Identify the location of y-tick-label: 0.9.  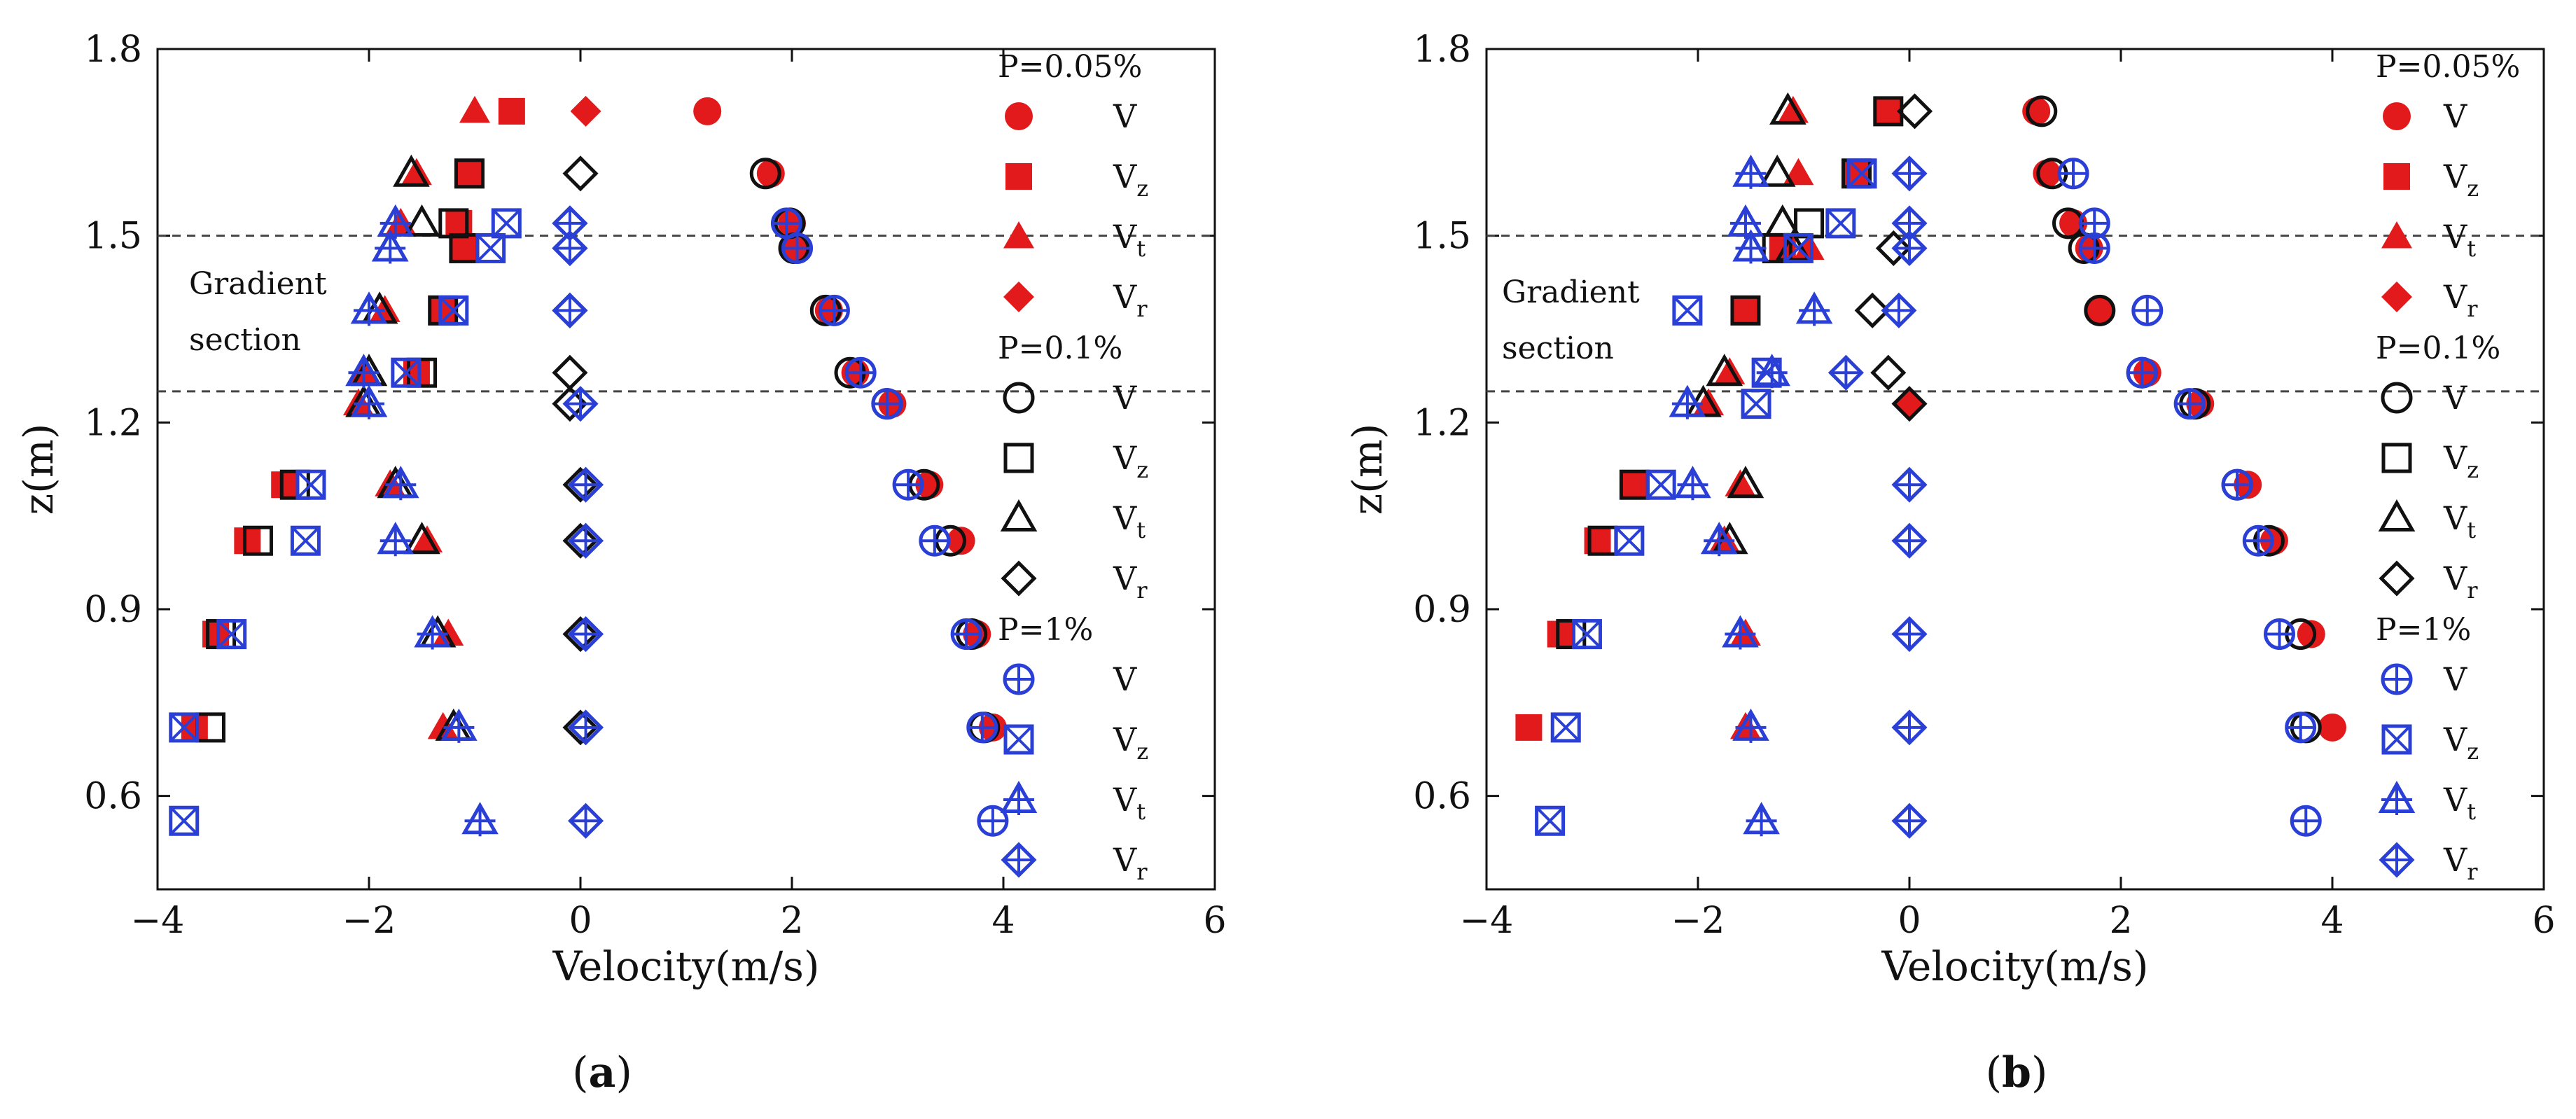
(113, 610).